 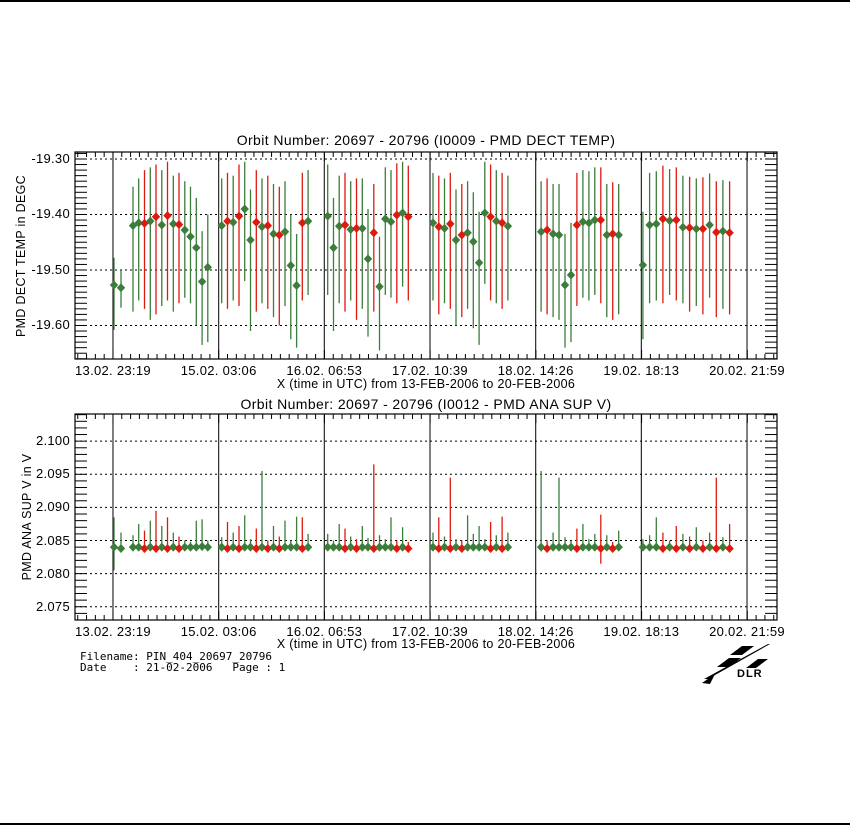 I want to click on y-tick-label: -19.60, so click(x=50, y=325).